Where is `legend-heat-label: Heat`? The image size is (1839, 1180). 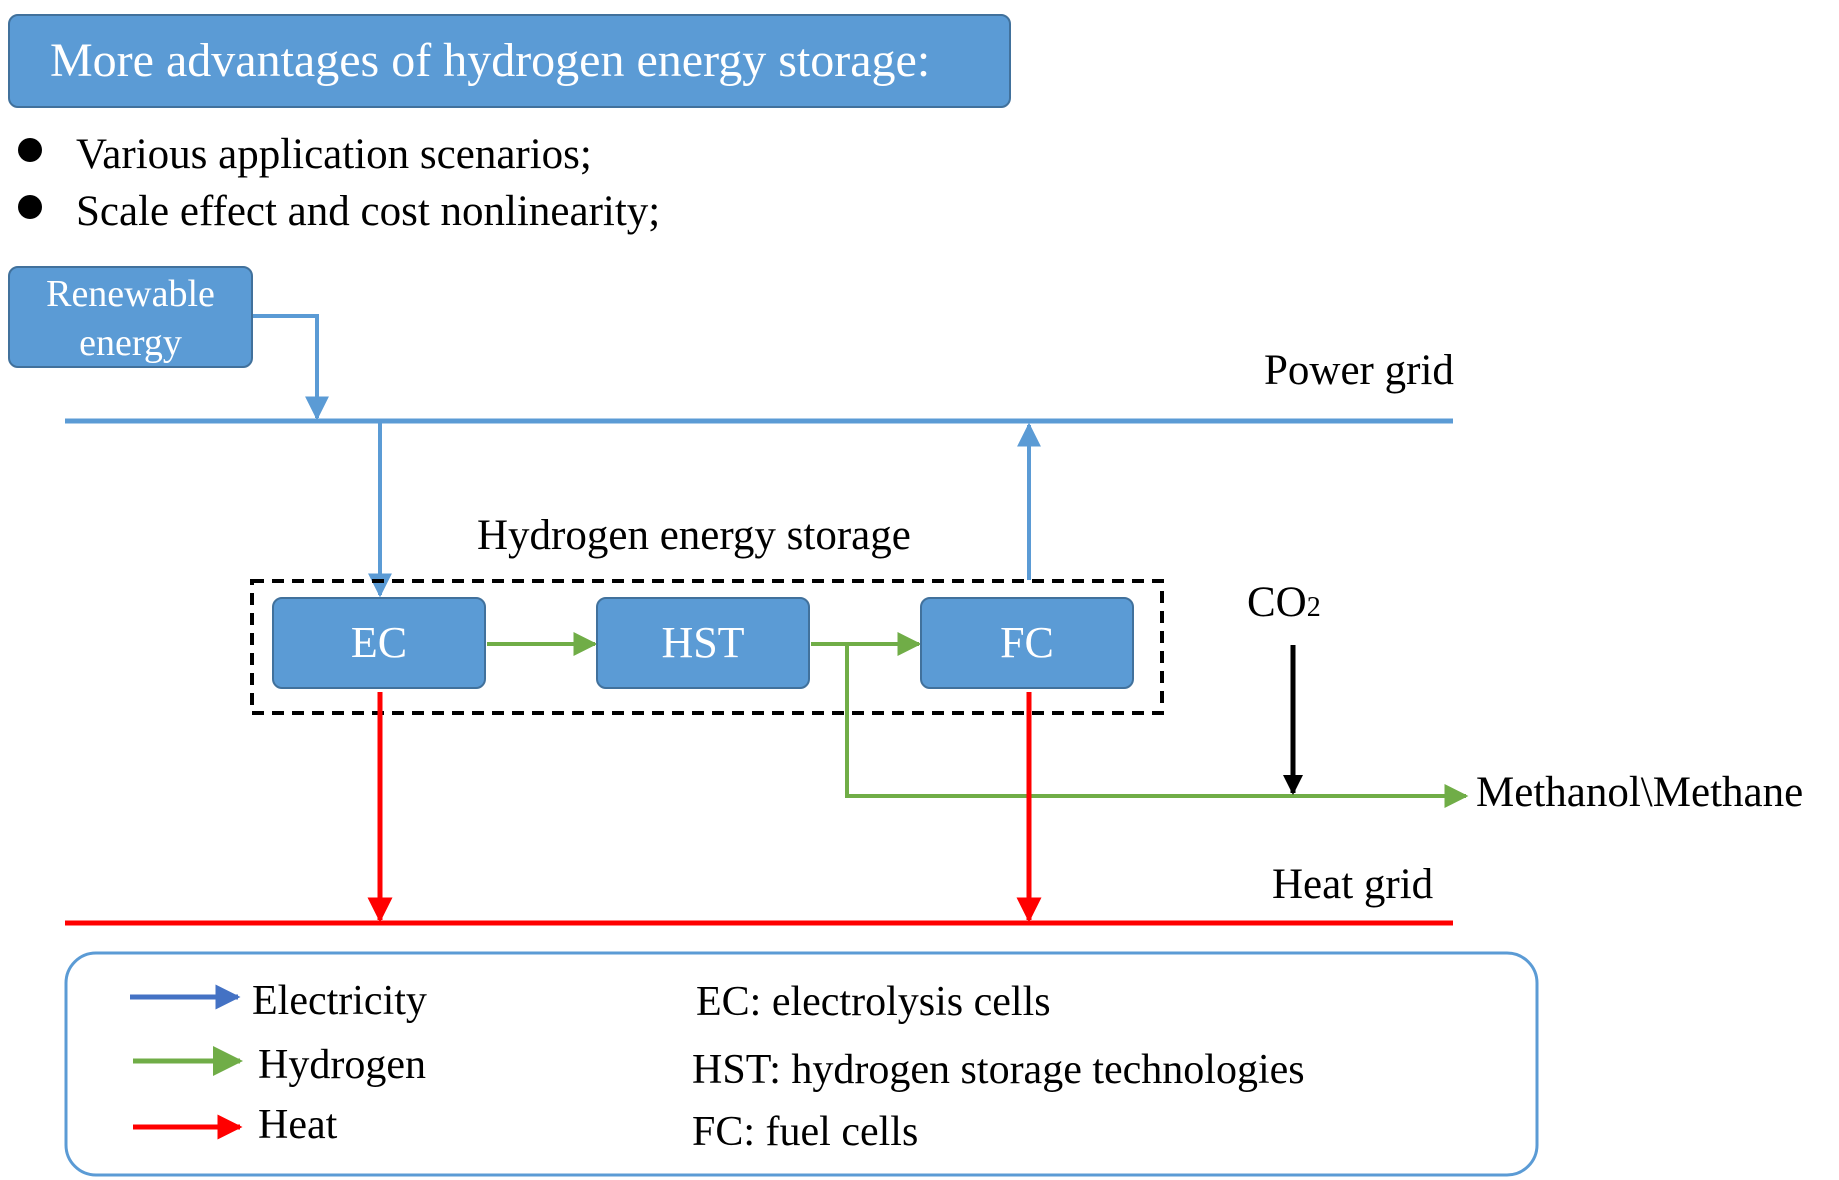 legend-heat-label: Heat is located at coordinates (298, 1125).